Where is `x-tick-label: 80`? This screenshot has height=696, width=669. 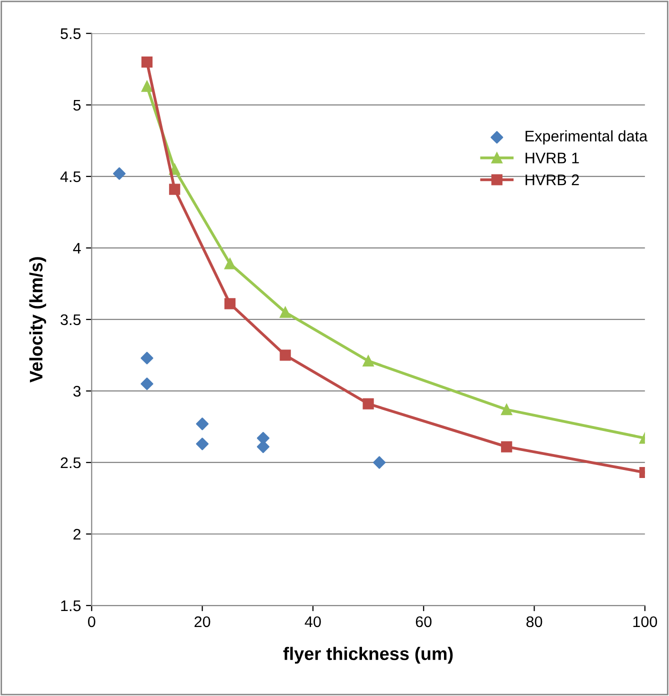
x-tick-label: 80 is located at coordinates (534, 622).